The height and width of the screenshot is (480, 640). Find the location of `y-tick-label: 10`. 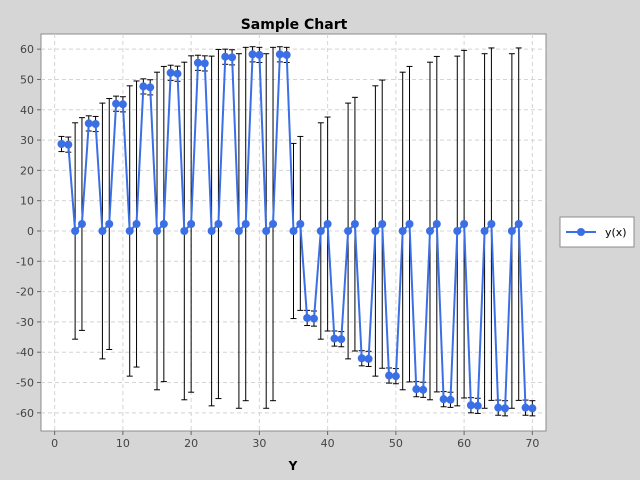

y-tick-label: 10 is located at coordinates (27, 201).